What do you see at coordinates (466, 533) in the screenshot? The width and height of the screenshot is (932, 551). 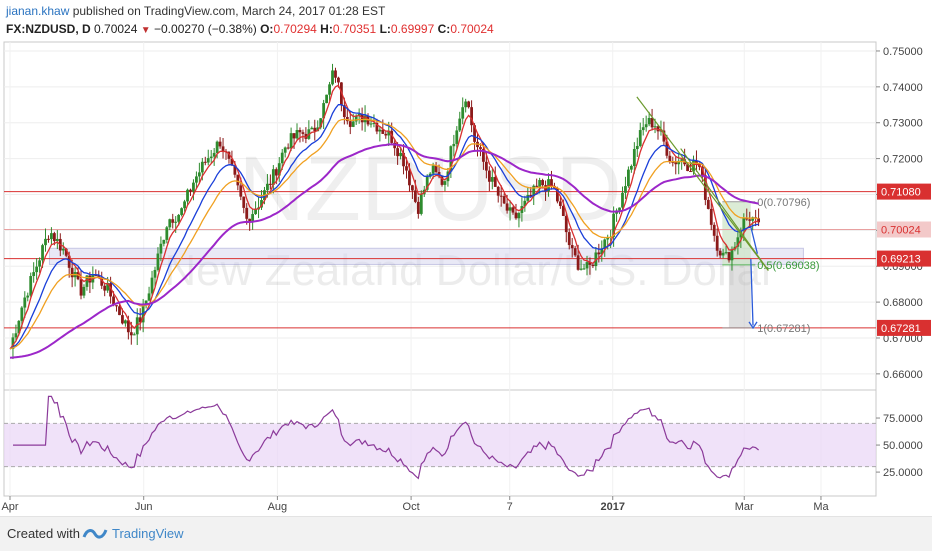 I see `footer: Created with TradingView` at bounding box center [466, 533].